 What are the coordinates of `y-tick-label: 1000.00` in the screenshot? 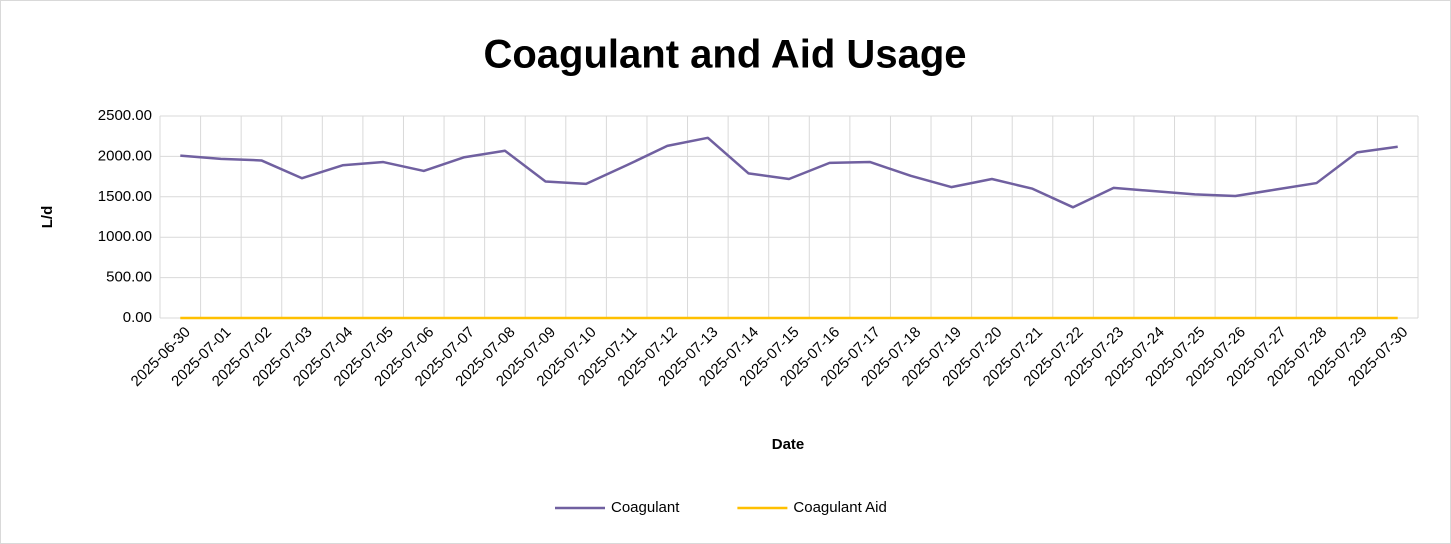 It's located at (125, 236).